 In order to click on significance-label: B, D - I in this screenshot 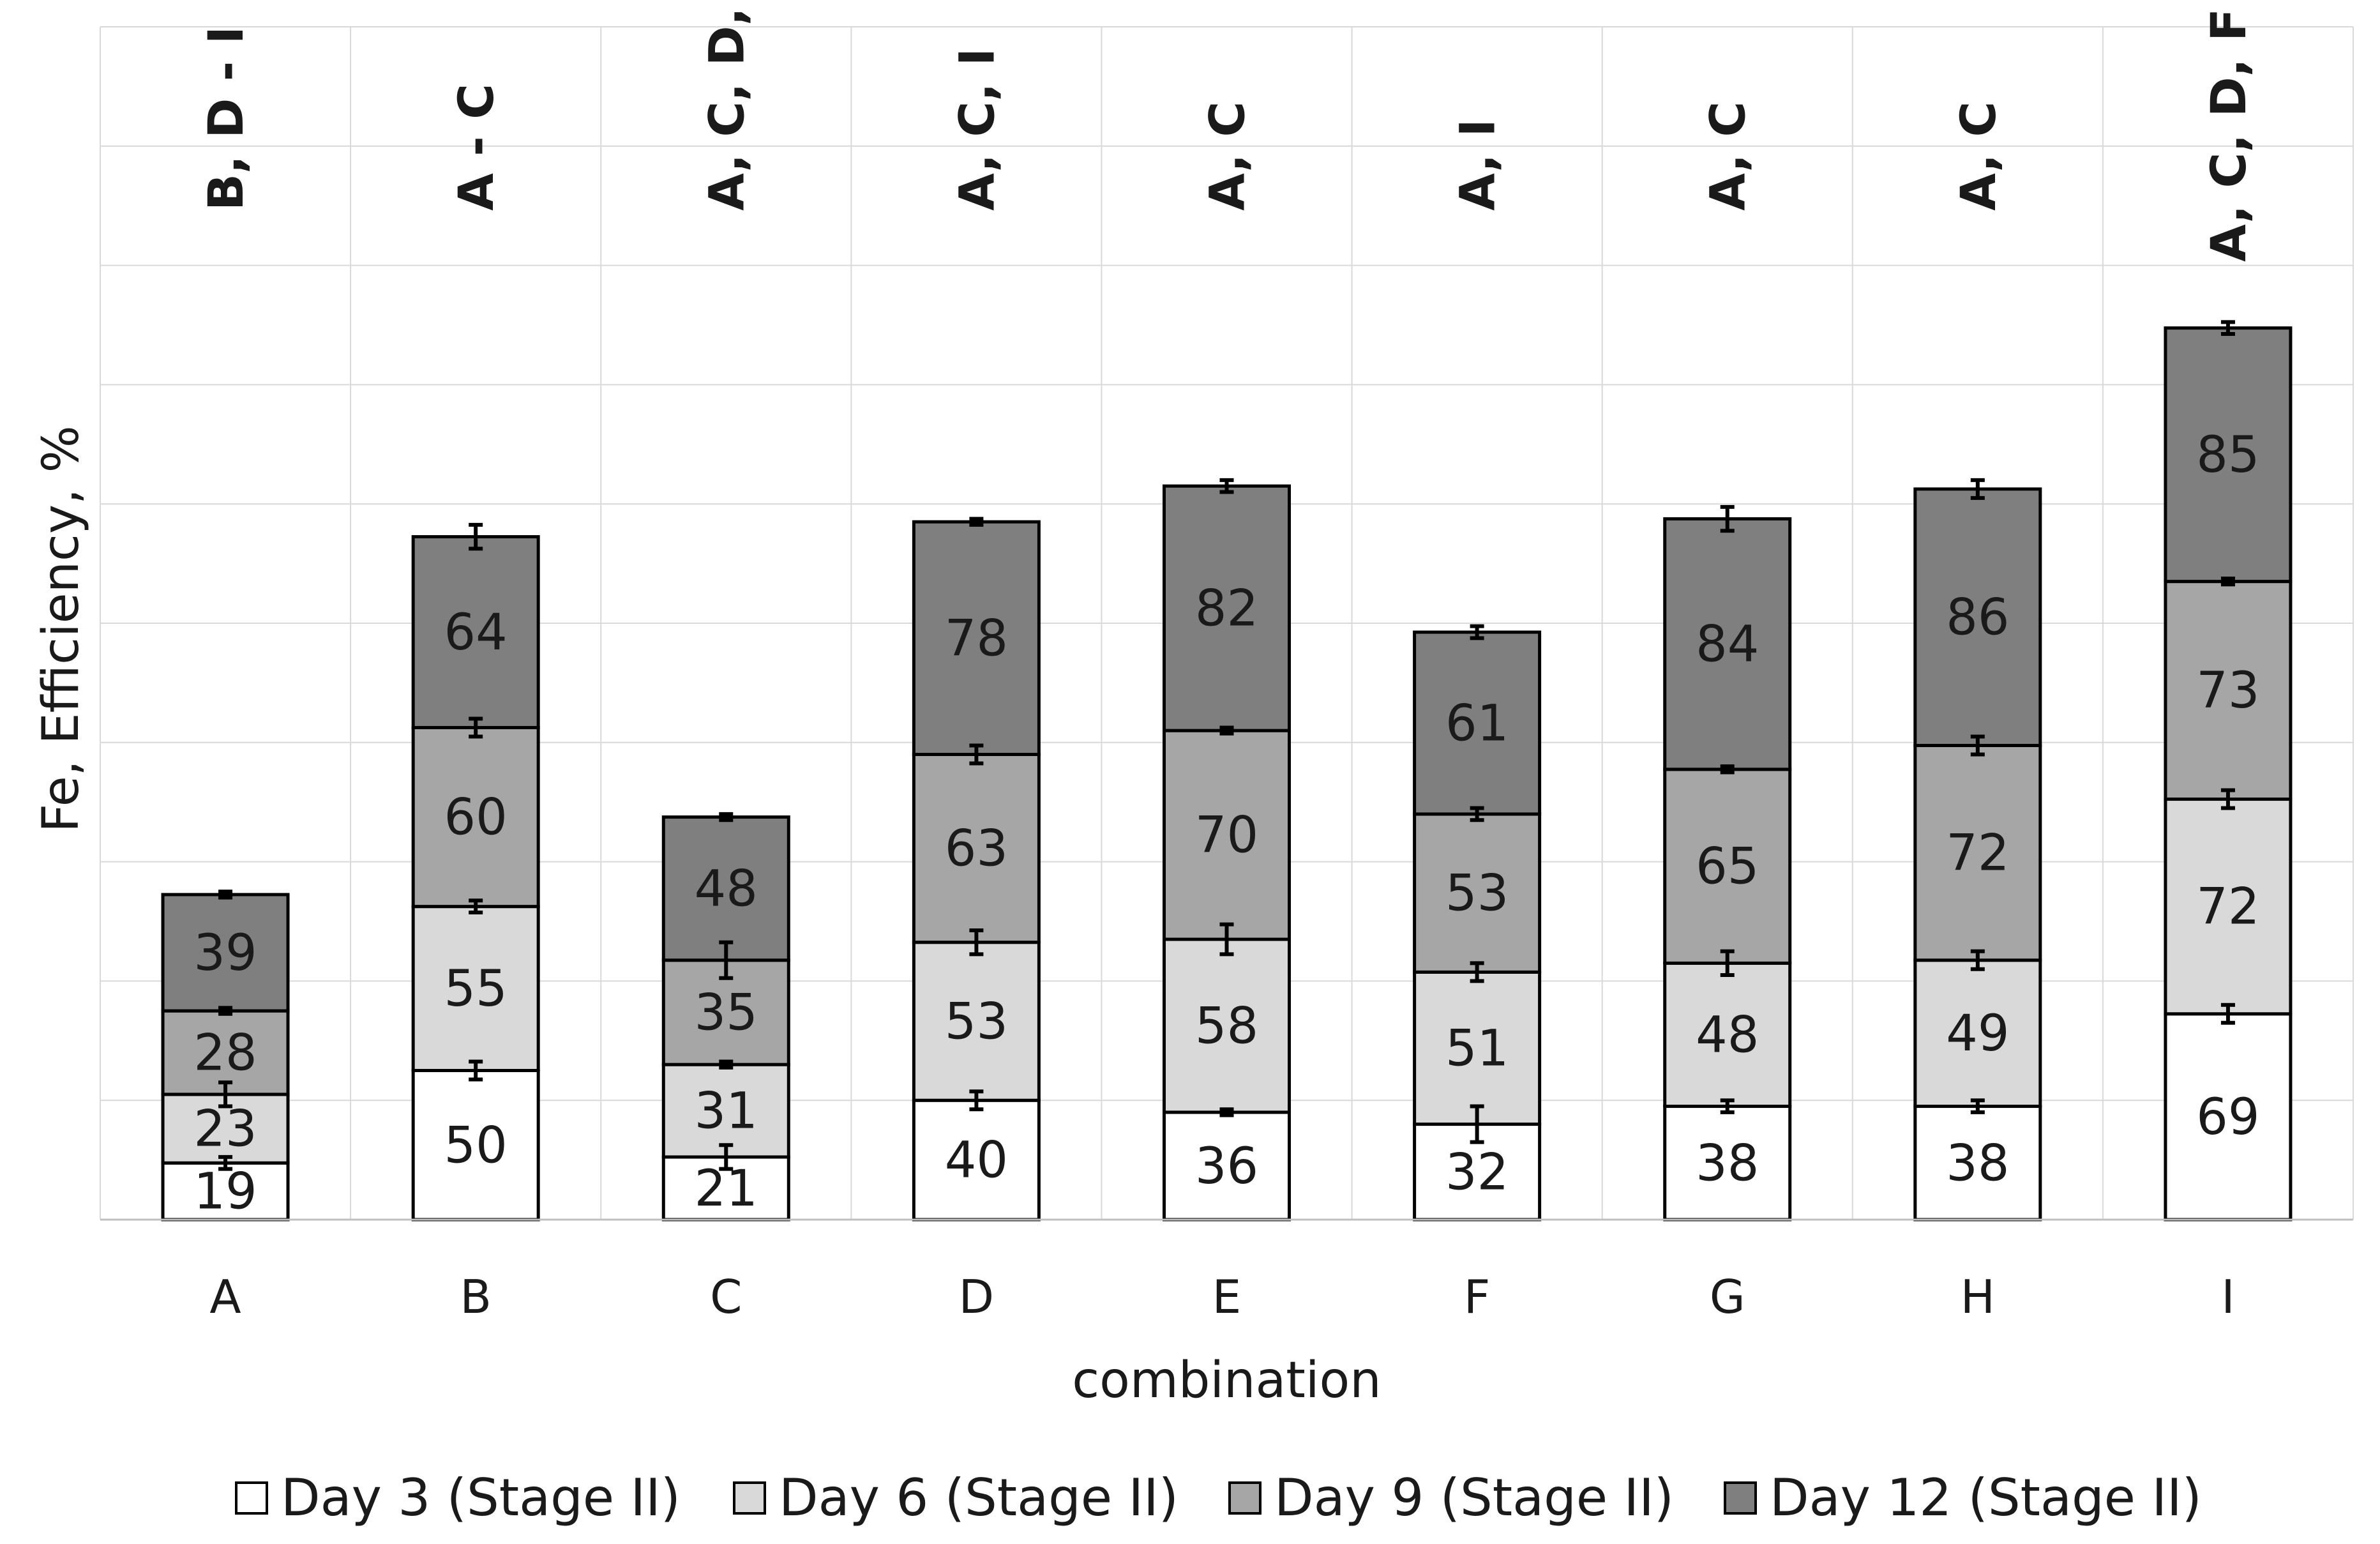, I will do `click(225, 119)`.